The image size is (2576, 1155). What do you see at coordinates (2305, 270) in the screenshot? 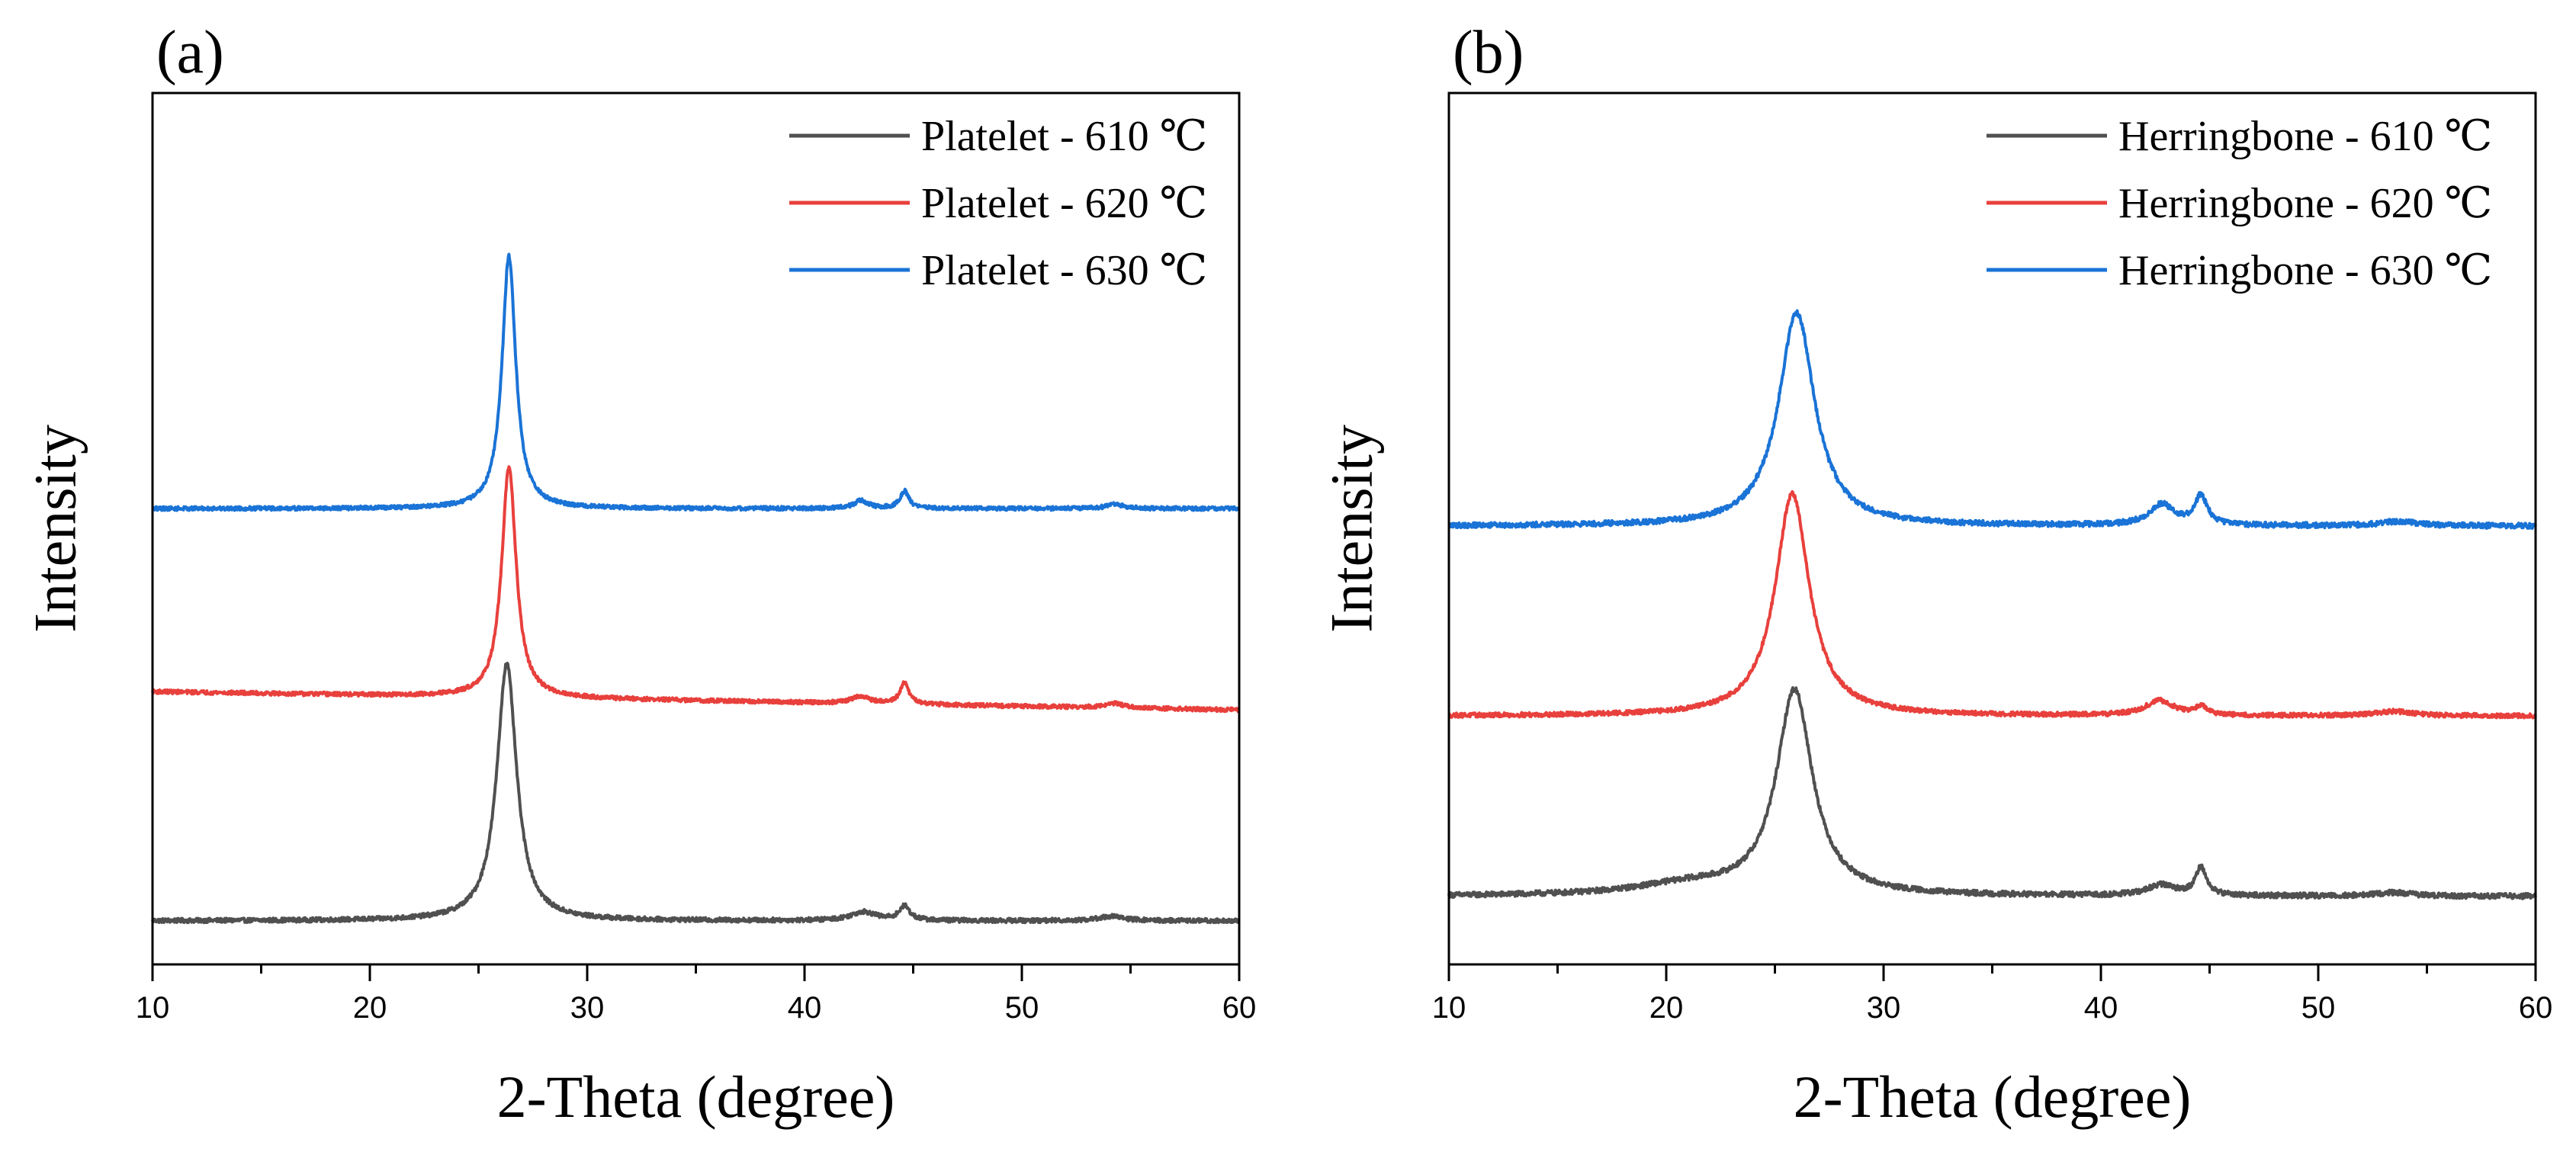
I see `legend-label: Herringbone - 630 ℃` at bounding box center [2305, 270].